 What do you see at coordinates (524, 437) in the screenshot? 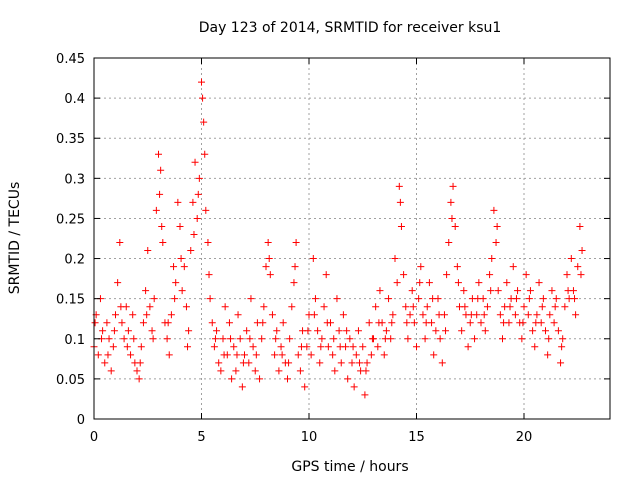
I see `x-tick-label: 20` at bounding box center [524, 437].